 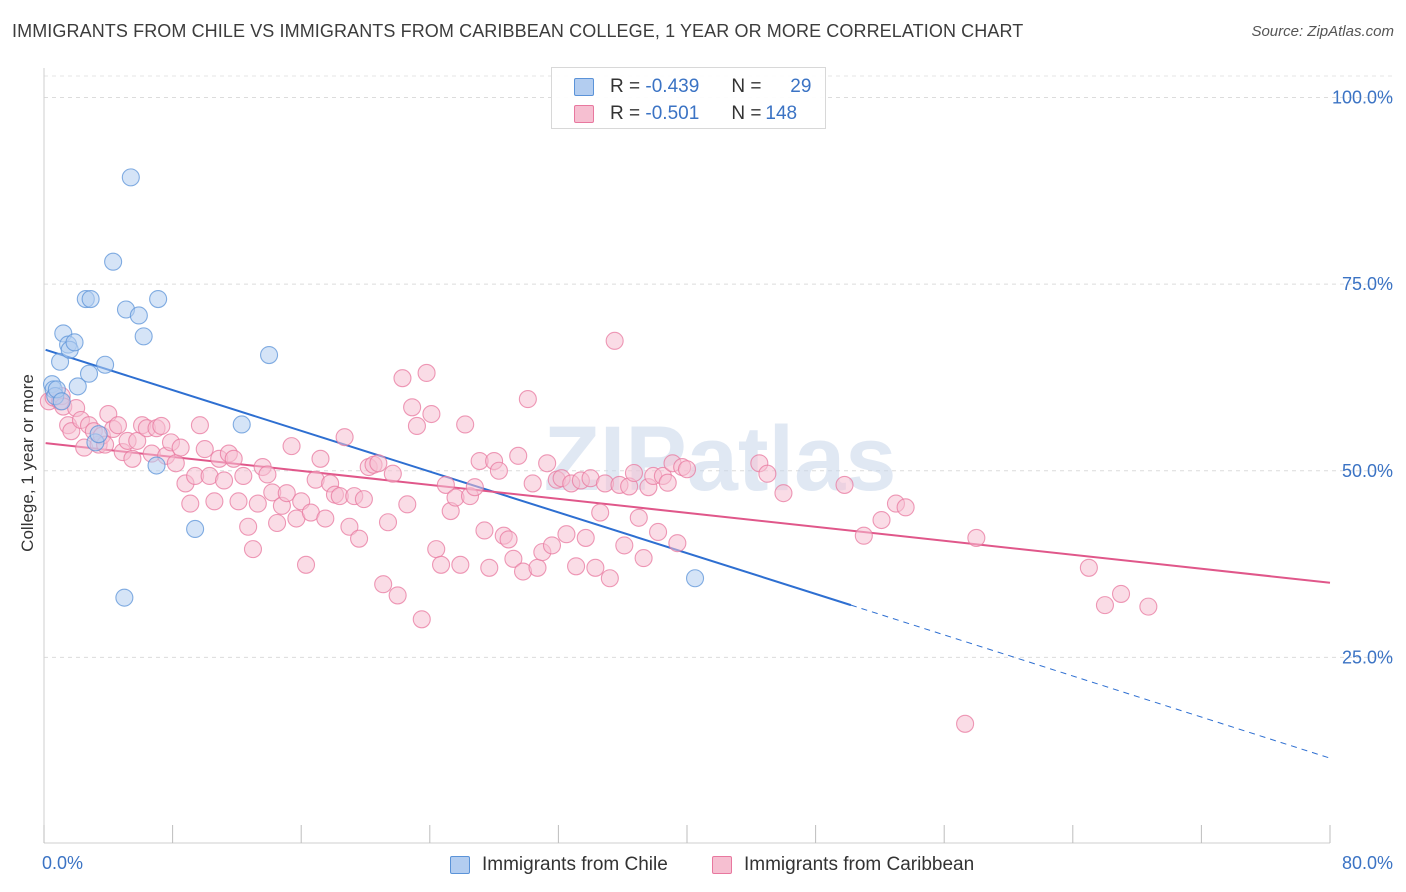 I want to click on watermark: ZIPatlas, so click(x=720, y=459).